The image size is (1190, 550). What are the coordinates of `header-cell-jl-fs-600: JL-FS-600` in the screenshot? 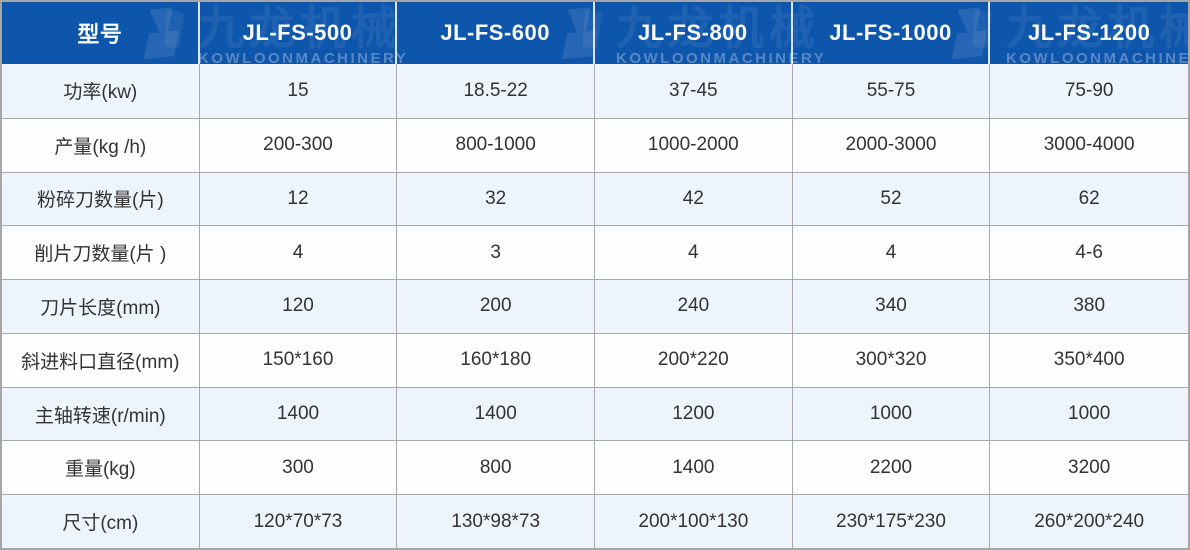 It's located at (496, 33).